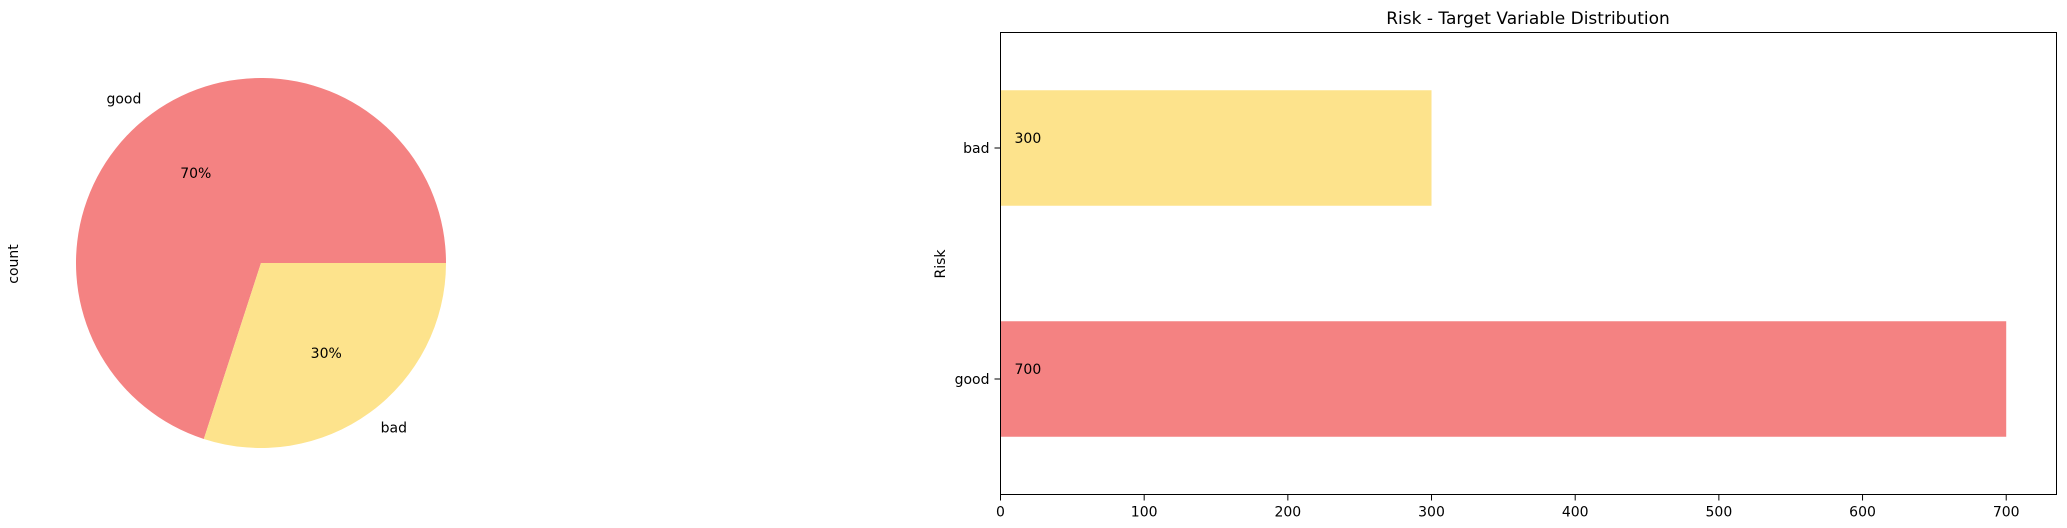 Image resolution: width=2067 pixels, height=528 pixels. What do you see at coordinates (976, 149) in the screenshot?
I see `y-tick-label: bad` at bounding box center [976, 149].